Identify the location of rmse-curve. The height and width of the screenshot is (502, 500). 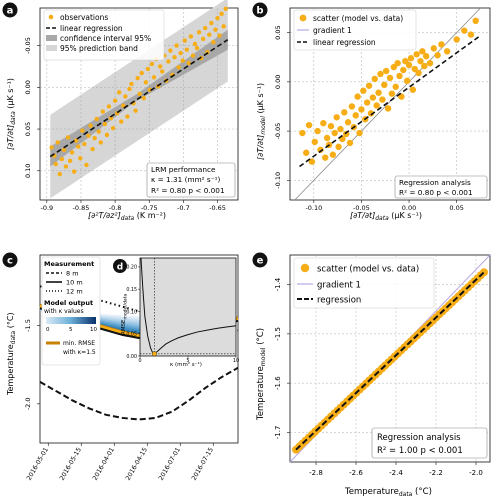
(188, 306).